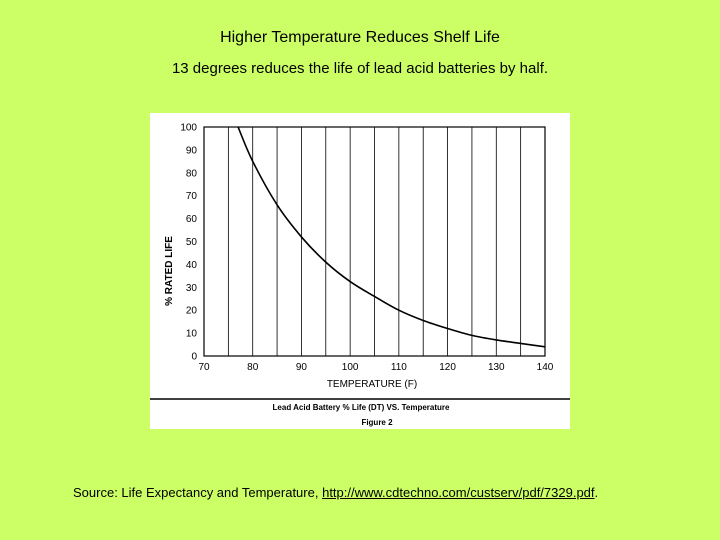 This screenshot has width=720, height=540. I want to click on x-tick-label: 140, so click(545, 367).